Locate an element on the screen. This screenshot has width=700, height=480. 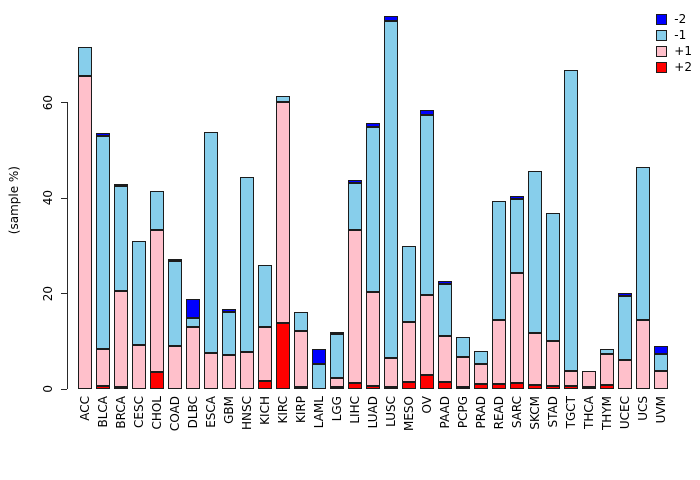
x-tick-label-text: TGCT is located at coordinates (571, 412).